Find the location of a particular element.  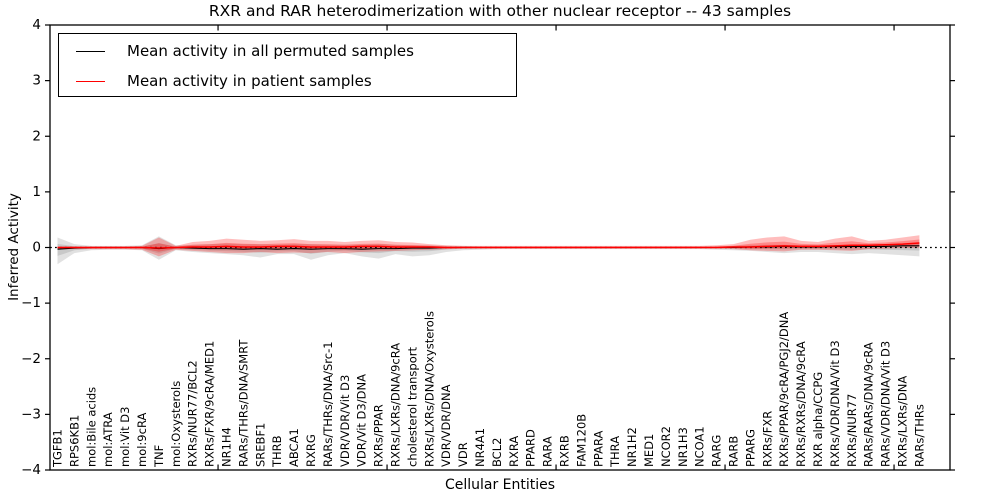

legend-item: Mean activity in all permuted samples is located at coordinates (236, 51).